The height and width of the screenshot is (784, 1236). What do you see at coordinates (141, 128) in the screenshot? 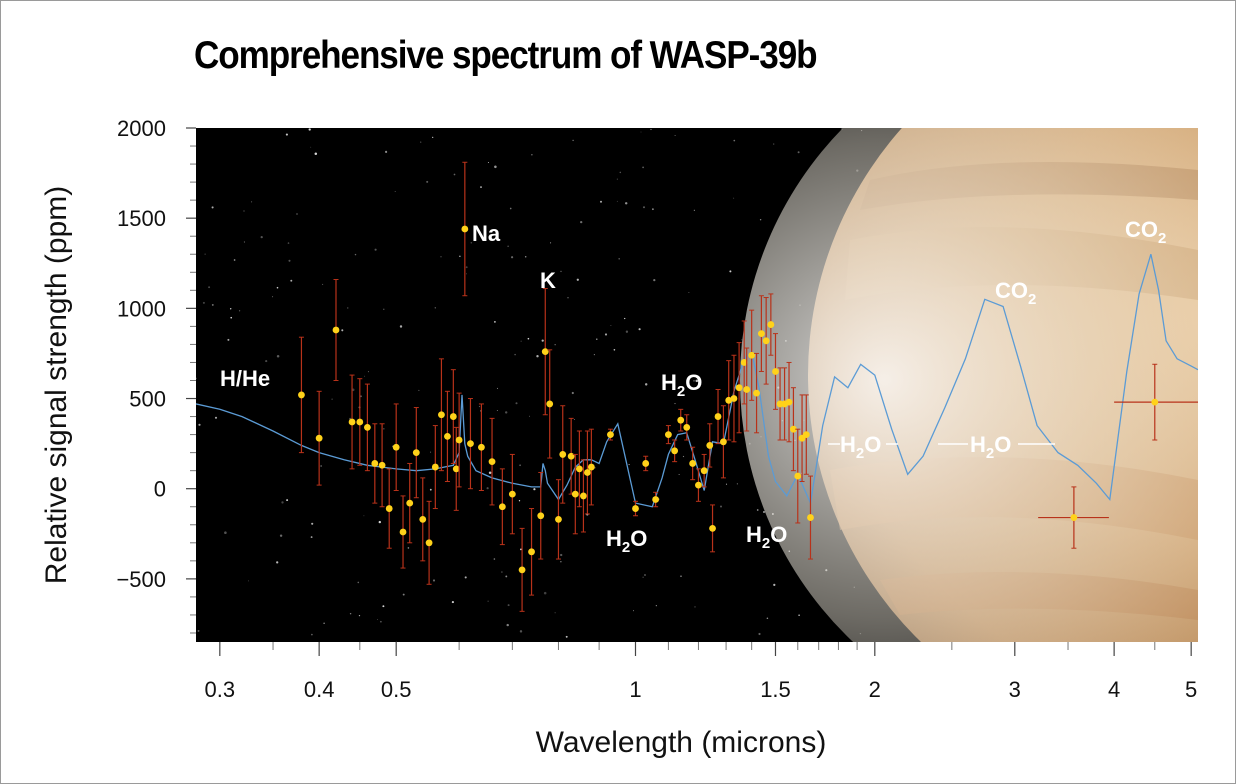
I see `y-tick-label: 2000` at bounding box center [141, 128].